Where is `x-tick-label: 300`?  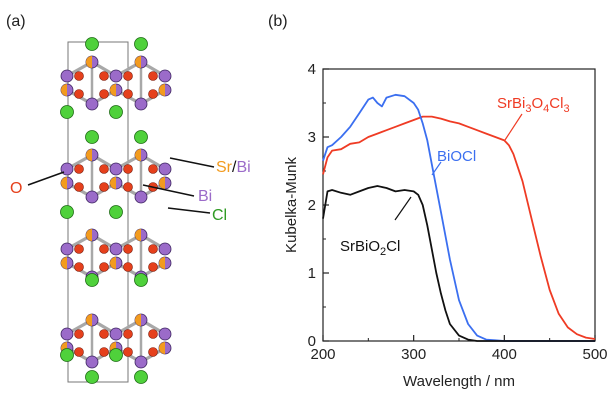 x-tick-label: 300 is located at coordinates (413, 354).